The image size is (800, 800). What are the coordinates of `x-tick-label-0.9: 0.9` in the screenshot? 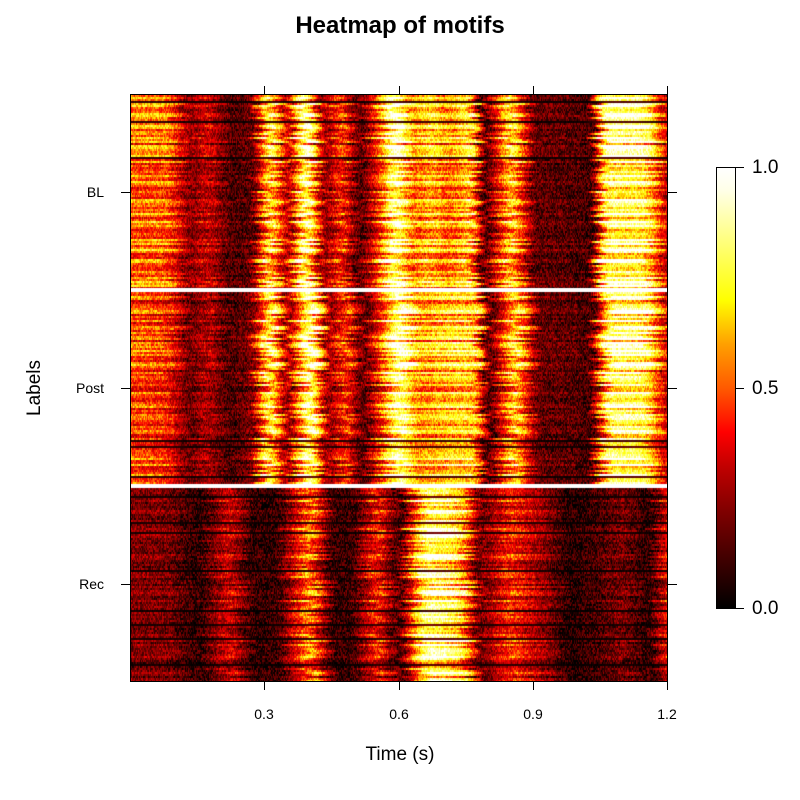 It's located at (533, 714).